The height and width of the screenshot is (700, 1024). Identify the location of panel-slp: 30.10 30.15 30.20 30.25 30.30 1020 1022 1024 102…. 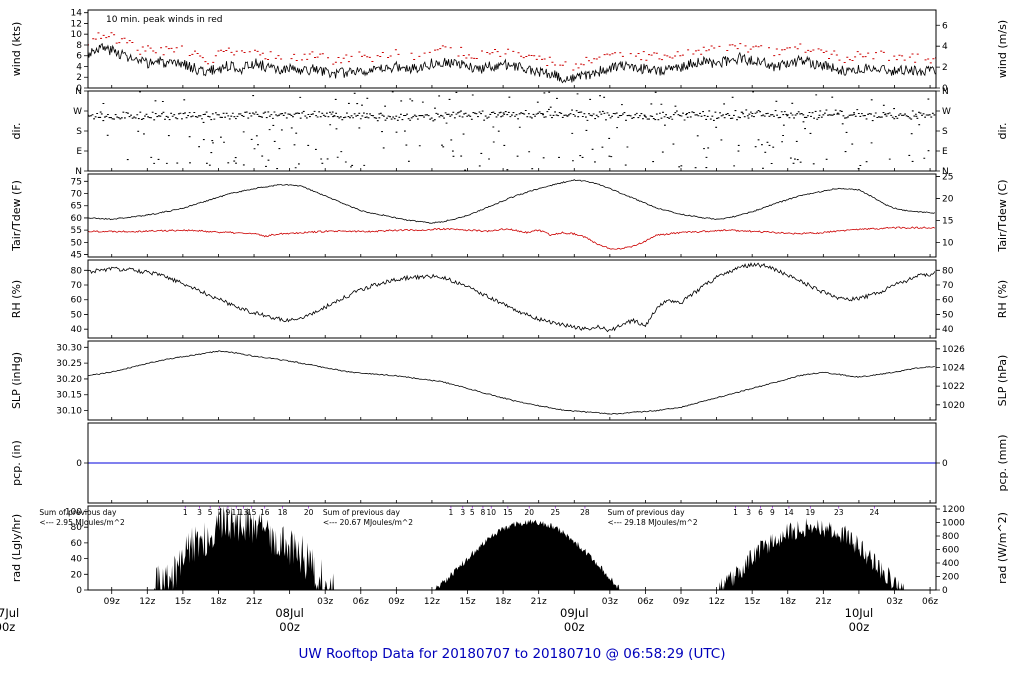
(509, 380).